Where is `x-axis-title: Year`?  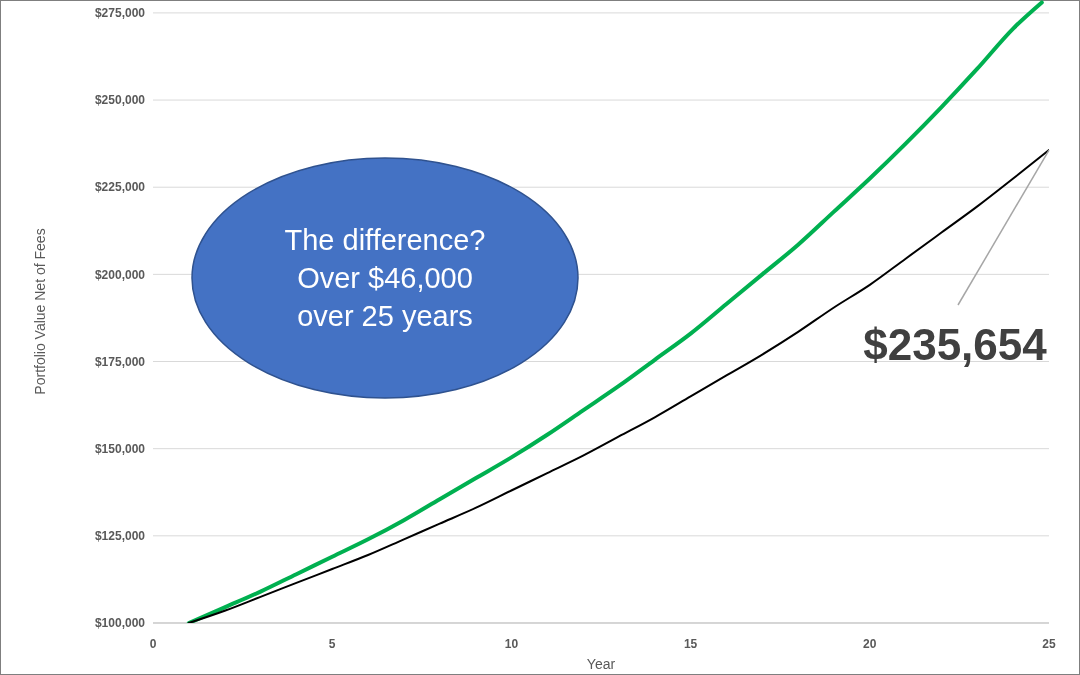 x-axis-title: Year is located at coordinates (601, 664).